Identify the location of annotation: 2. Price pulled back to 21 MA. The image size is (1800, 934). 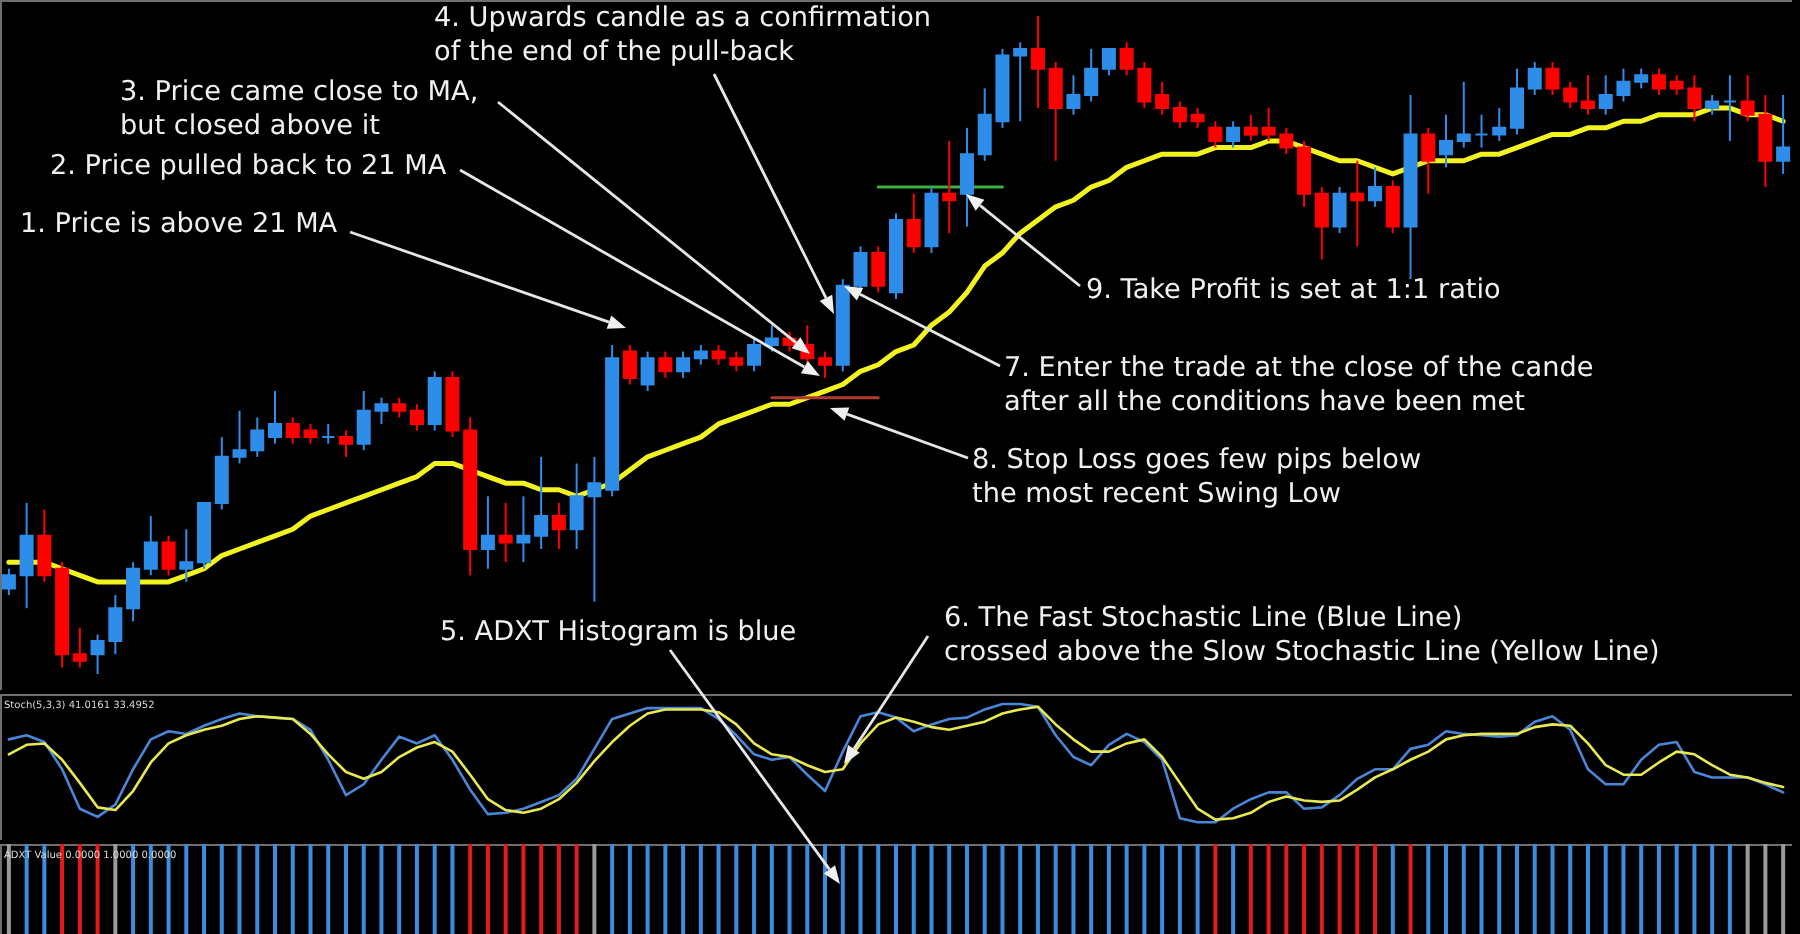
(248, 166).